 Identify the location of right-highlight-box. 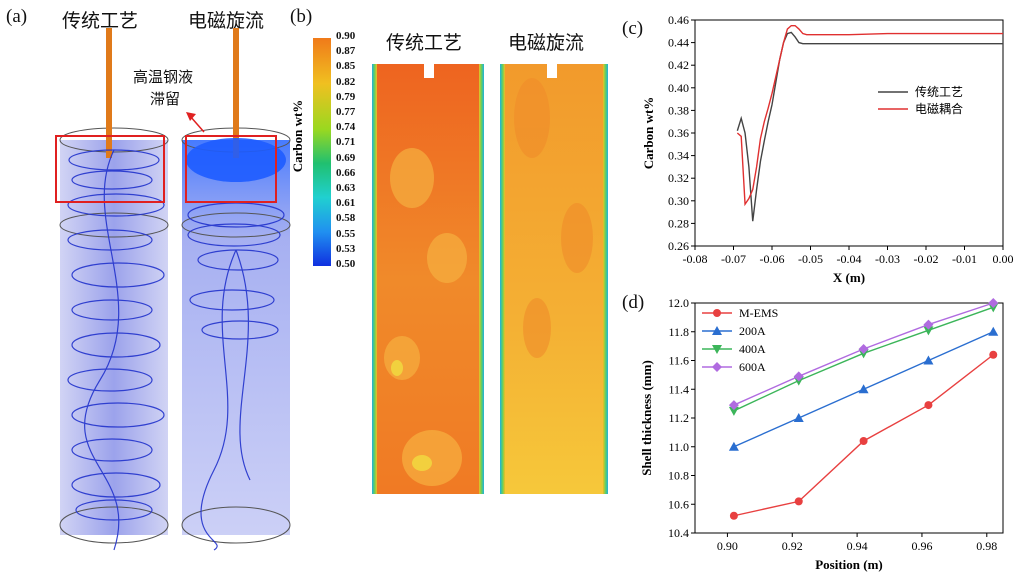
(231, 169).